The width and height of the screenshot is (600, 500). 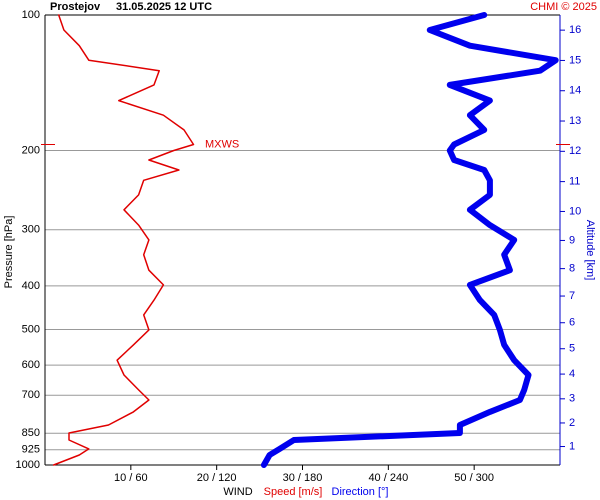 I want to click on y2-tick-label: 16, so click(x=575, y=30).